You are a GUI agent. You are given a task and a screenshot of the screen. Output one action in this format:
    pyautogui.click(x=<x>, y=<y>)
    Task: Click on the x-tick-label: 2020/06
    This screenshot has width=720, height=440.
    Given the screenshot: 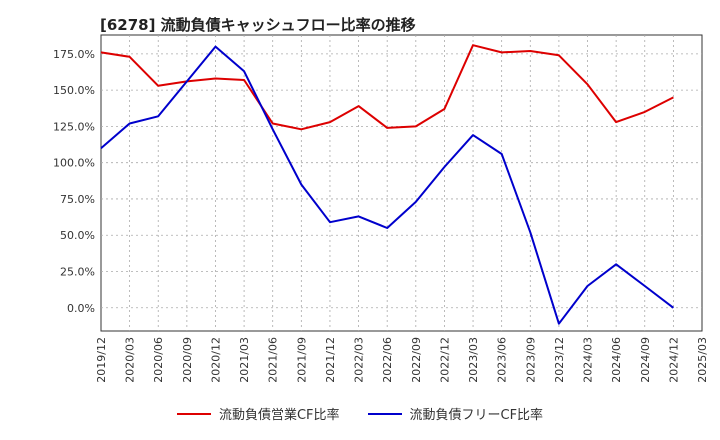 What is the action you would take?
    pyautogui.click(x=158, y=360)
    